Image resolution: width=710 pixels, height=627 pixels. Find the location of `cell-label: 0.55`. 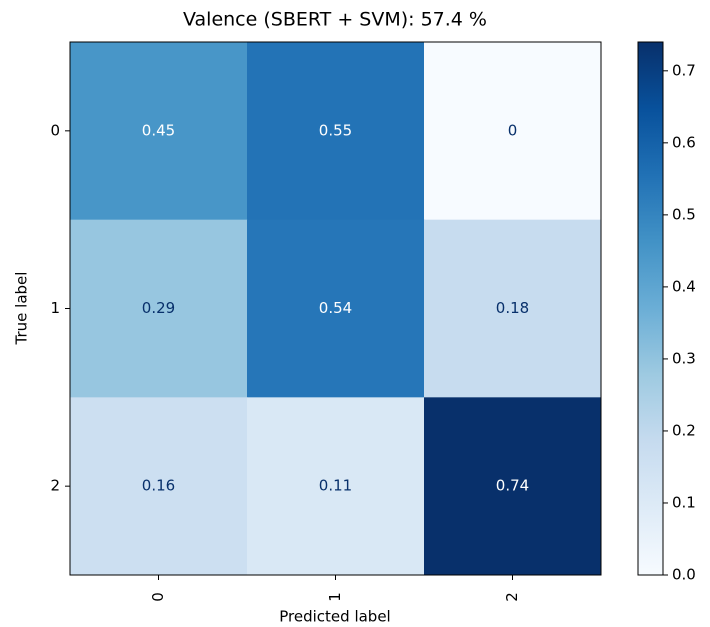

cell-label: 0.55 is located at coordinates (335, 130).